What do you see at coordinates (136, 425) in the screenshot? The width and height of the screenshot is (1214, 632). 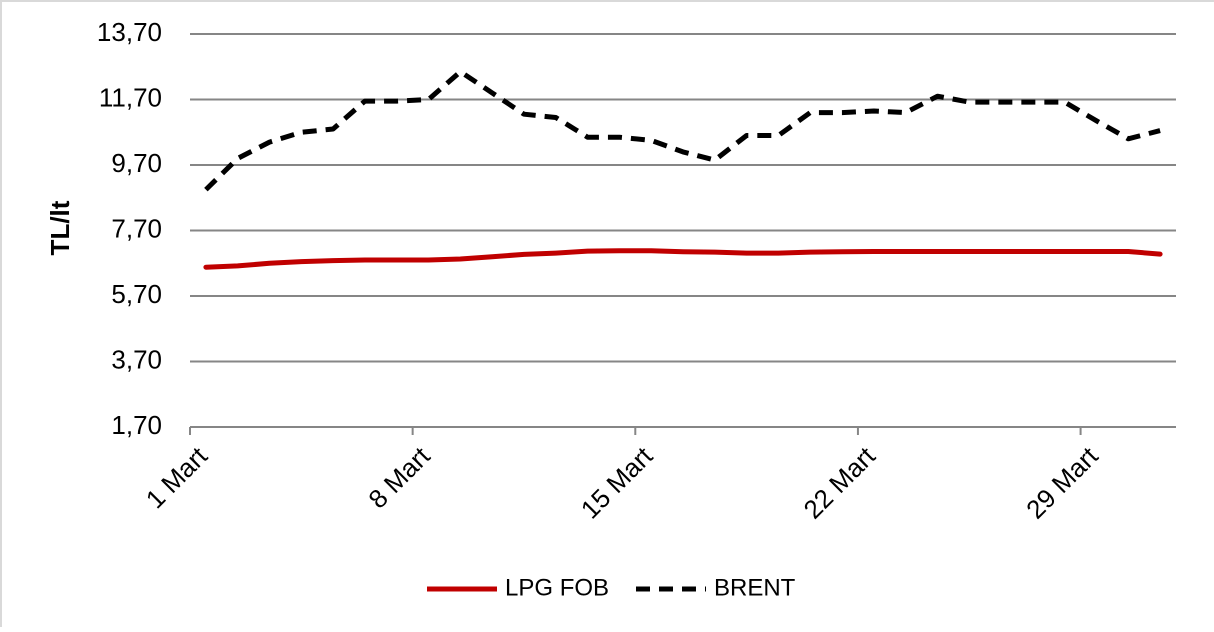 I see `y-tick-label: 1,70` at bounding box center [136, 425].